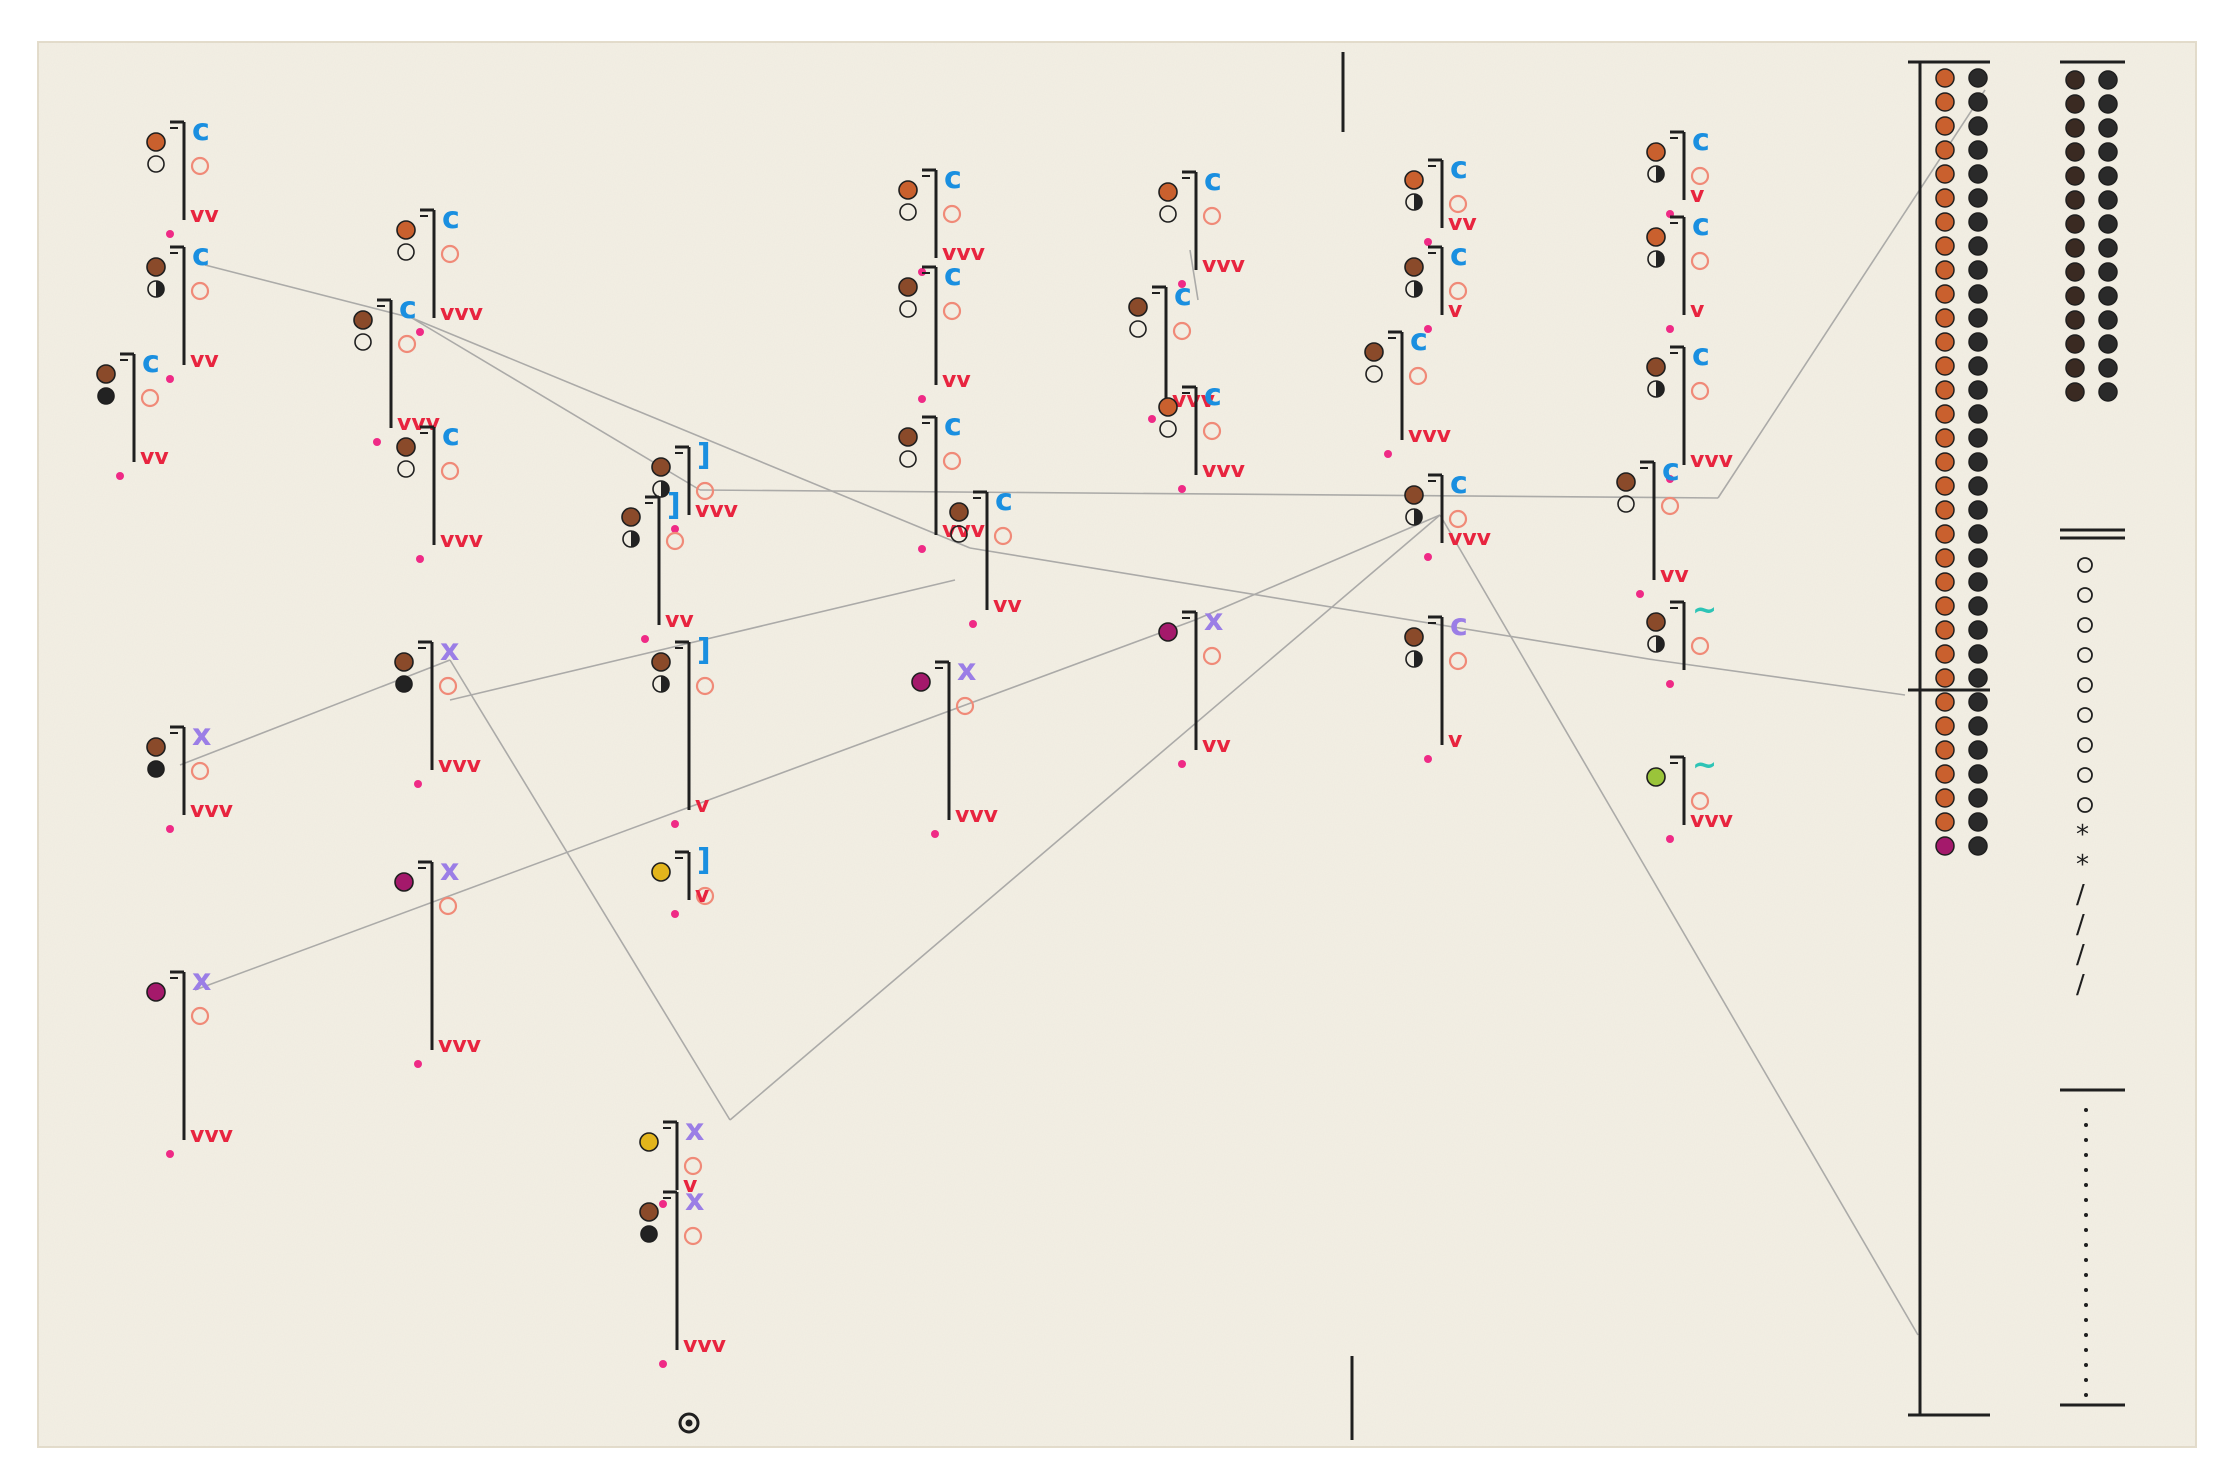 The image size is (2233, 1481). Describe the element at coordinates (942, 480) in the screenshot. I see `notation-group-g9: c vvv` at that location.